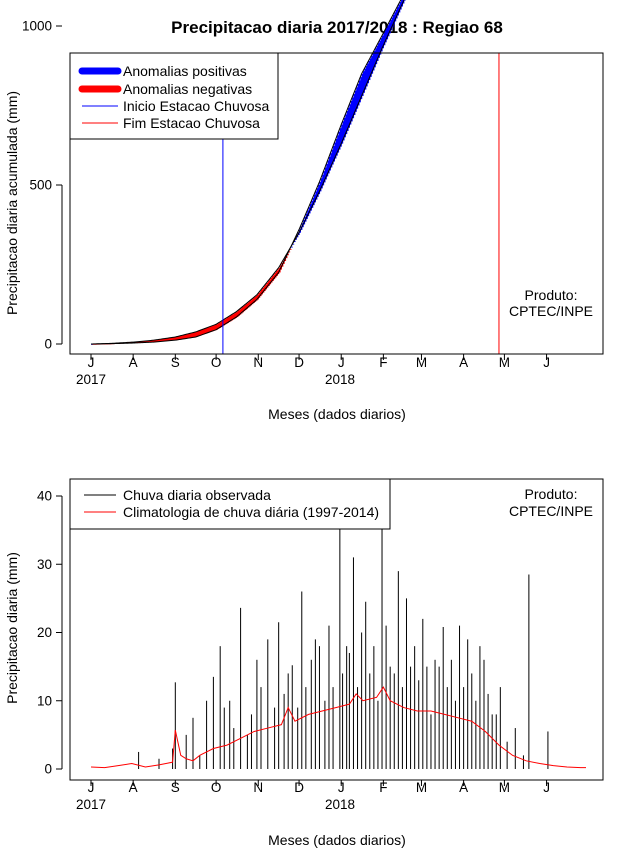 Image resolution: width=640 pixels, height=850 pixels. What do you see at coordinates (187, 89) in the screenshot?
I see `legend-label-negative: Anomalias negativas` at bounding box center [187, 89].